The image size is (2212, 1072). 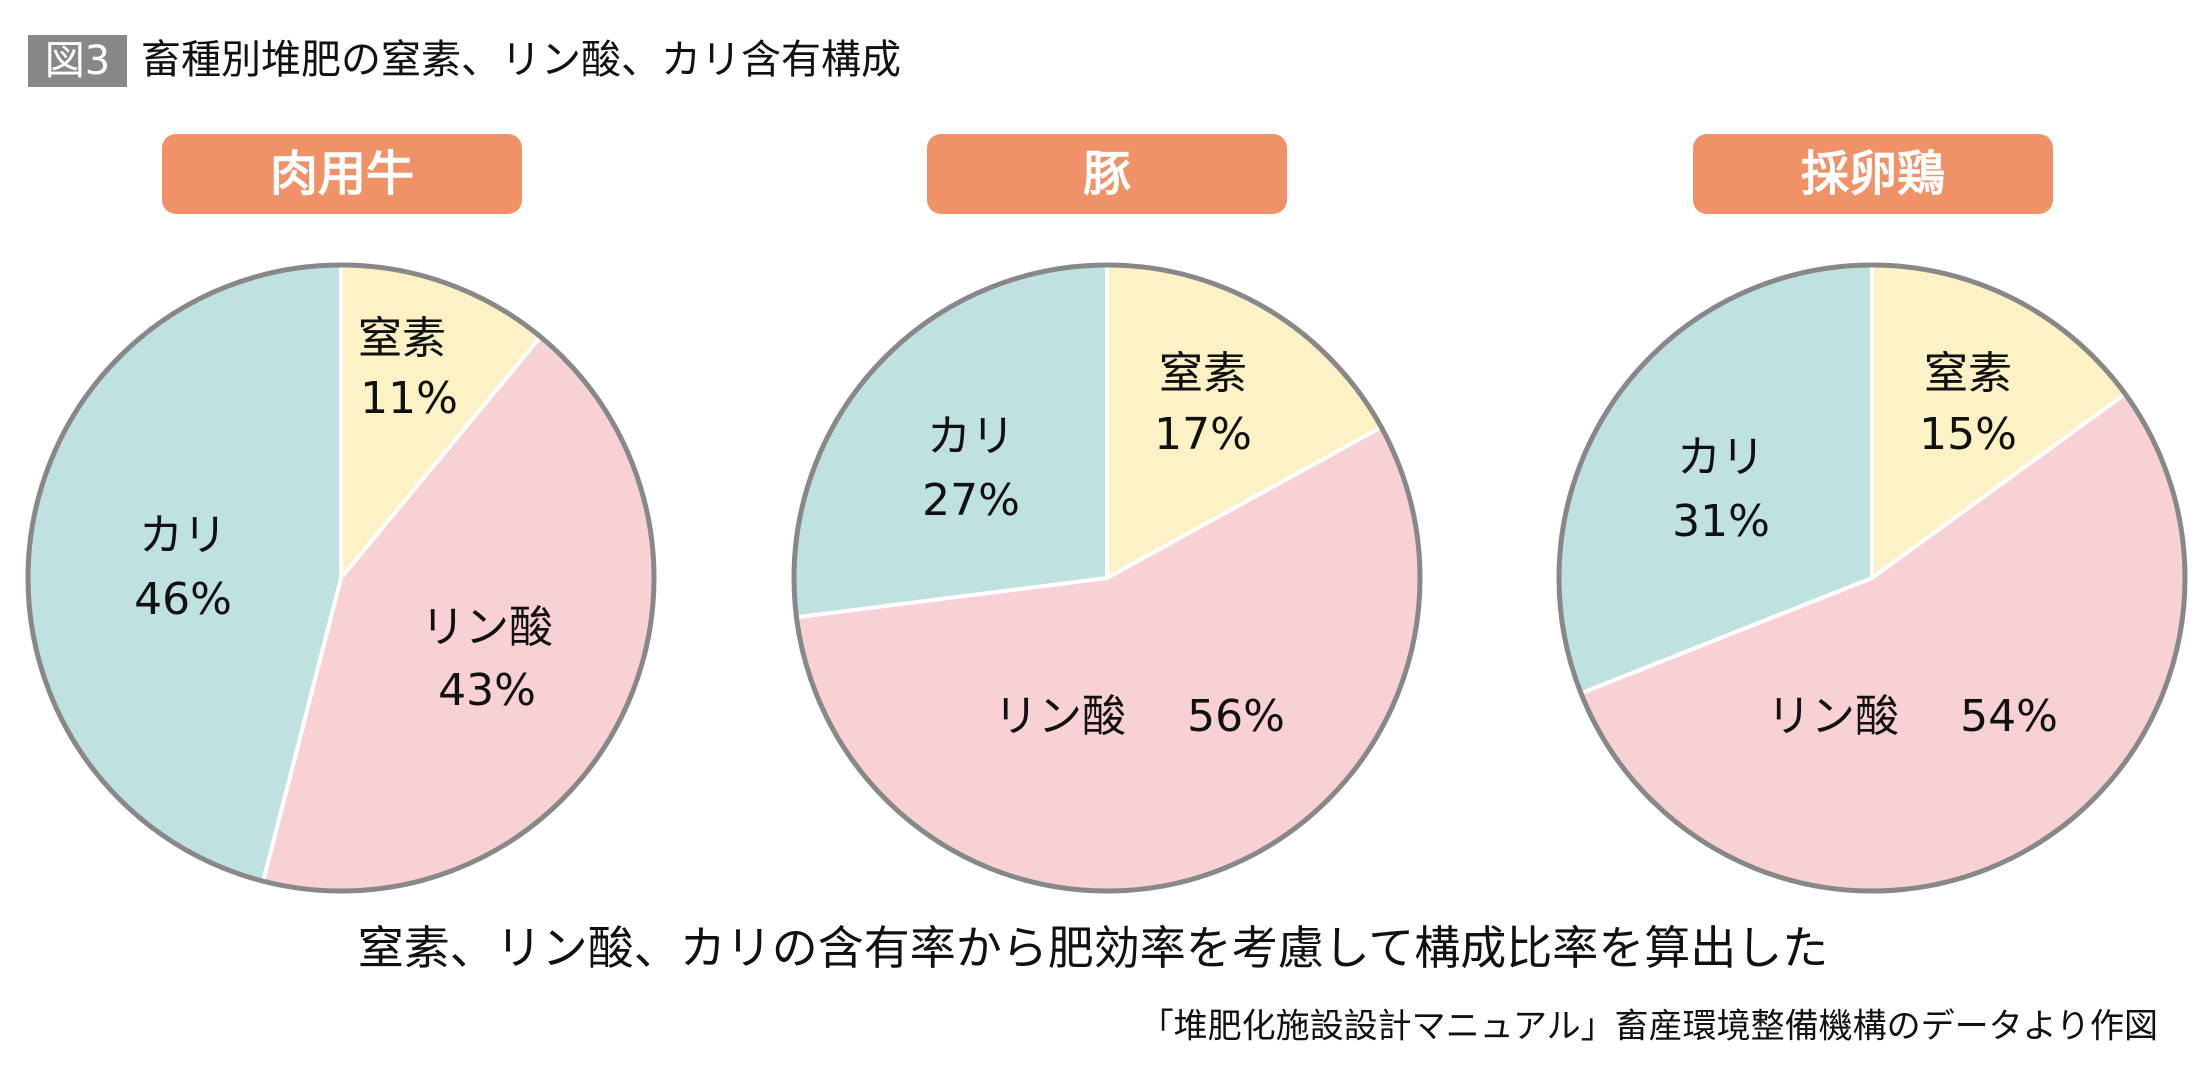 What do you see at coordinates (487, 690) in the screenshot?
I see `slice-value-phosphate: 43%` at bounding box center [487, 690].